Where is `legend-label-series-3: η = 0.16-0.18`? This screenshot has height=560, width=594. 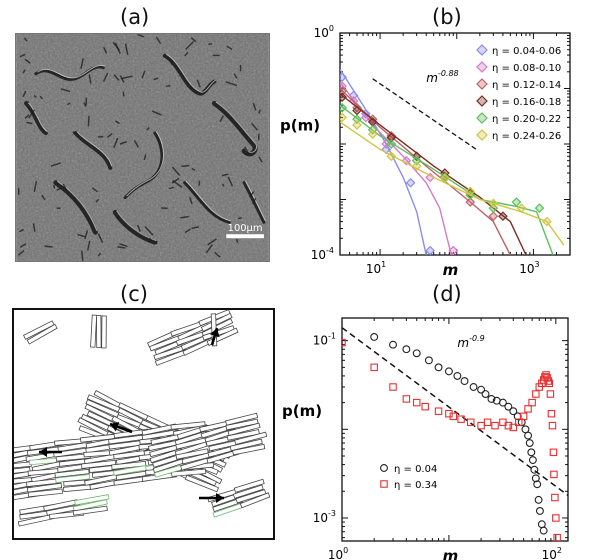
legend-label-series-3: η = 0.16-0.18 is located at coordinates (526, 102).